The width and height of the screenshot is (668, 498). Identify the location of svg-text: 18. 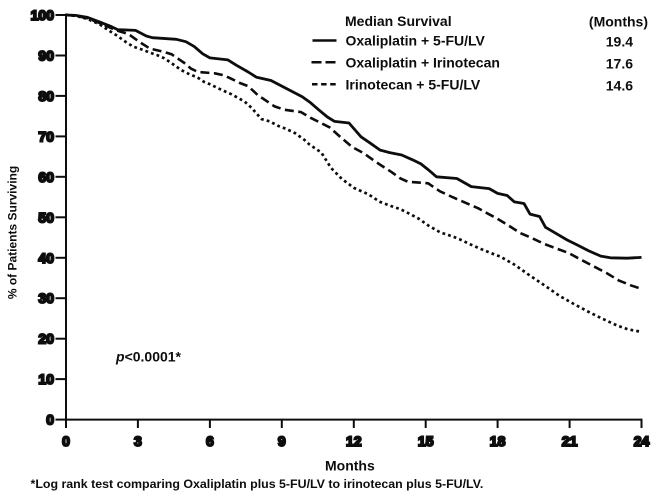
(498, 441).